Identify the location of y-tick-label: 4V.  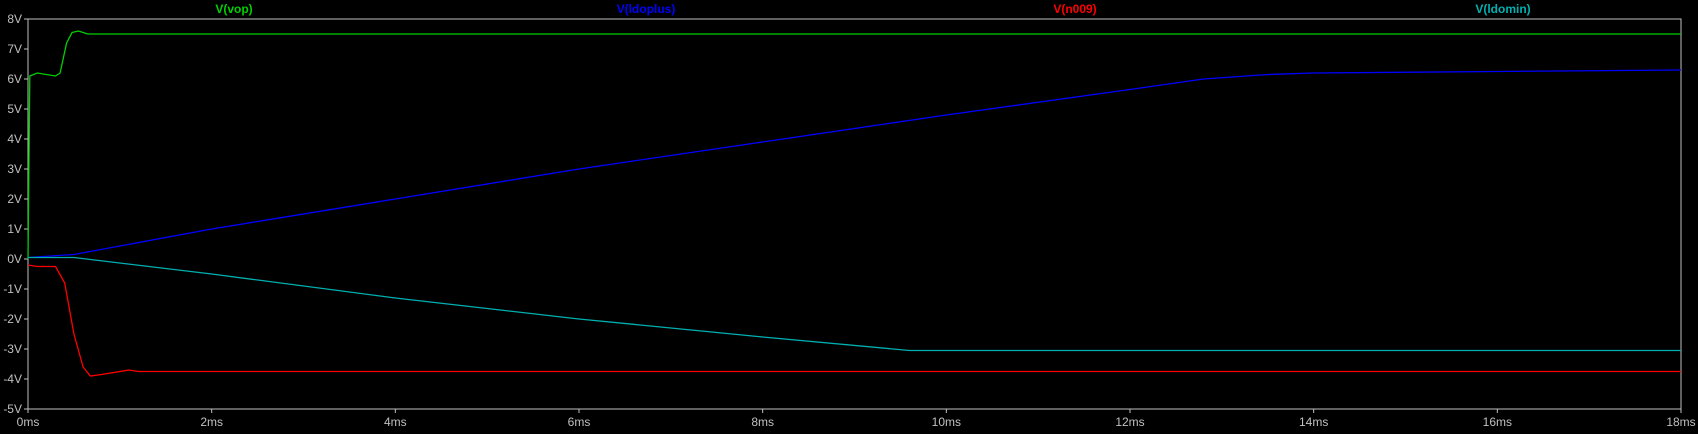
(14, 139).